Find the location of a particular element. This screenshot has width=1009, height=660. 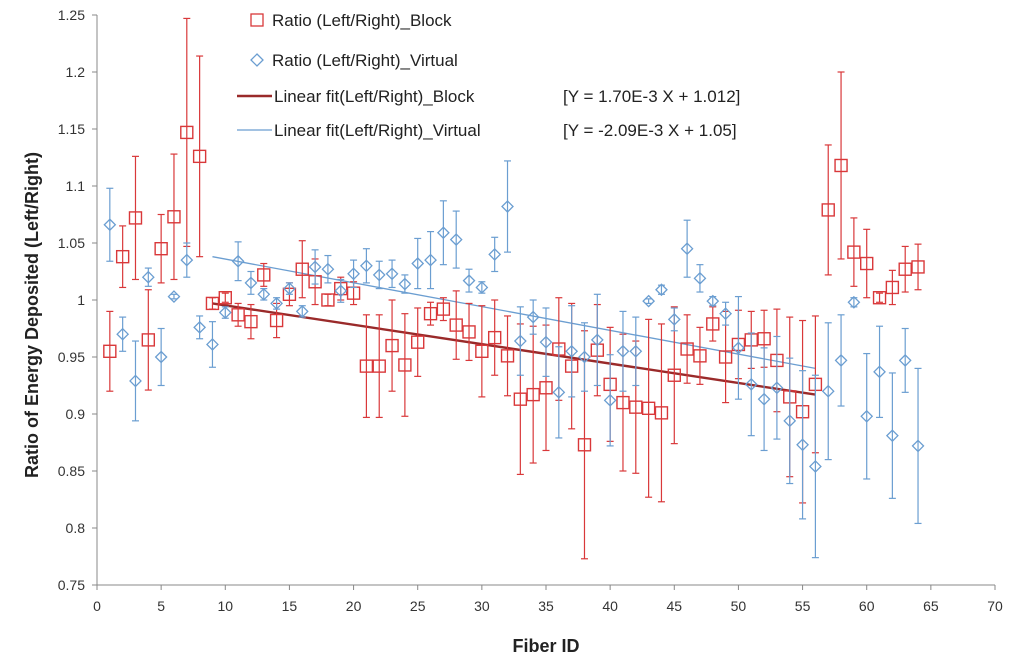

y-tick-label: 0.75 is located at coordinates (71, 585).